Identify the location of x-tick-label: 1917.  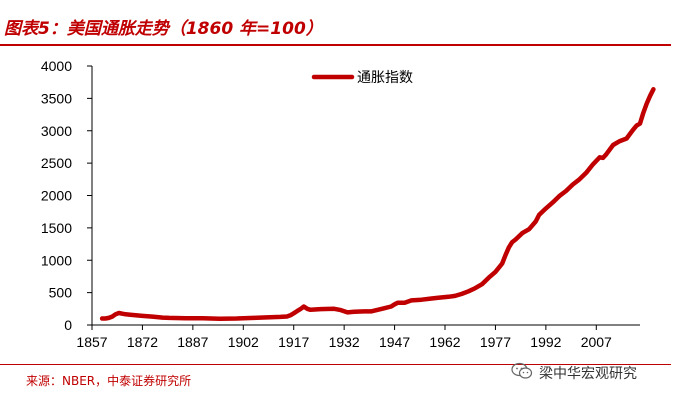
(293, 342).